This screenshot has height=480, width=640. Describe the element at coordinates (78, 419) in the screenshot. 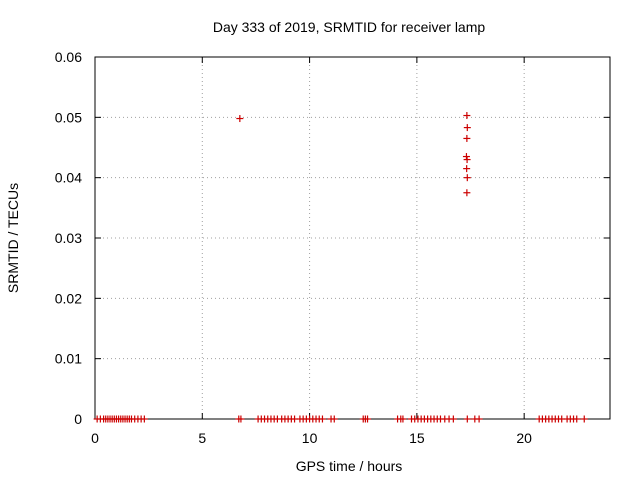

I see `y-tick-label: 0` at that location.